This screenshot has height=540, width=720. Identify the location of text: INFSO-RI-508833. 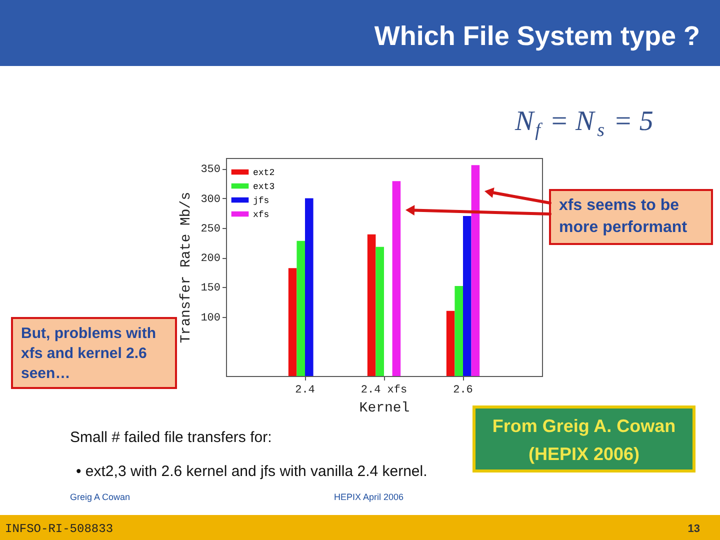
(59, 529).